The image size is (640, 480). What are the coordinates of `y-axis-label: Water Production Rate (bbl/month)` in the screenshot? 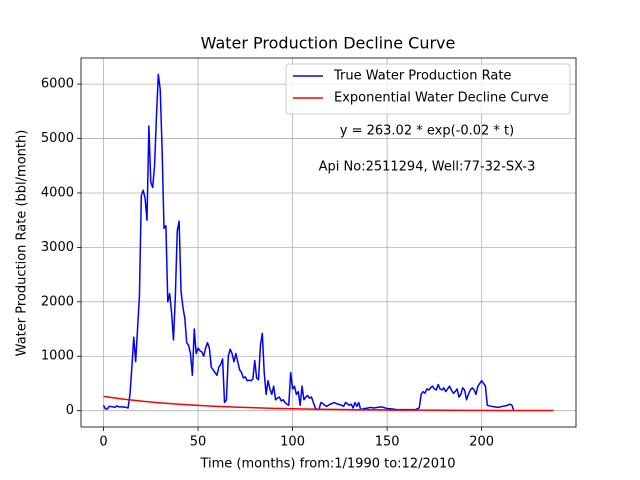 It's located at (22, 243).